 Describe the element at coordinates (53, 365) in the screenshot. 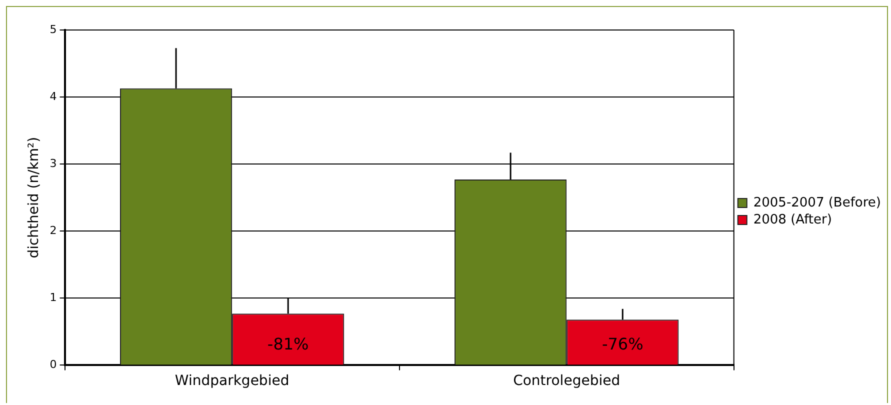

I see `y-tick-label: 0` at that location.